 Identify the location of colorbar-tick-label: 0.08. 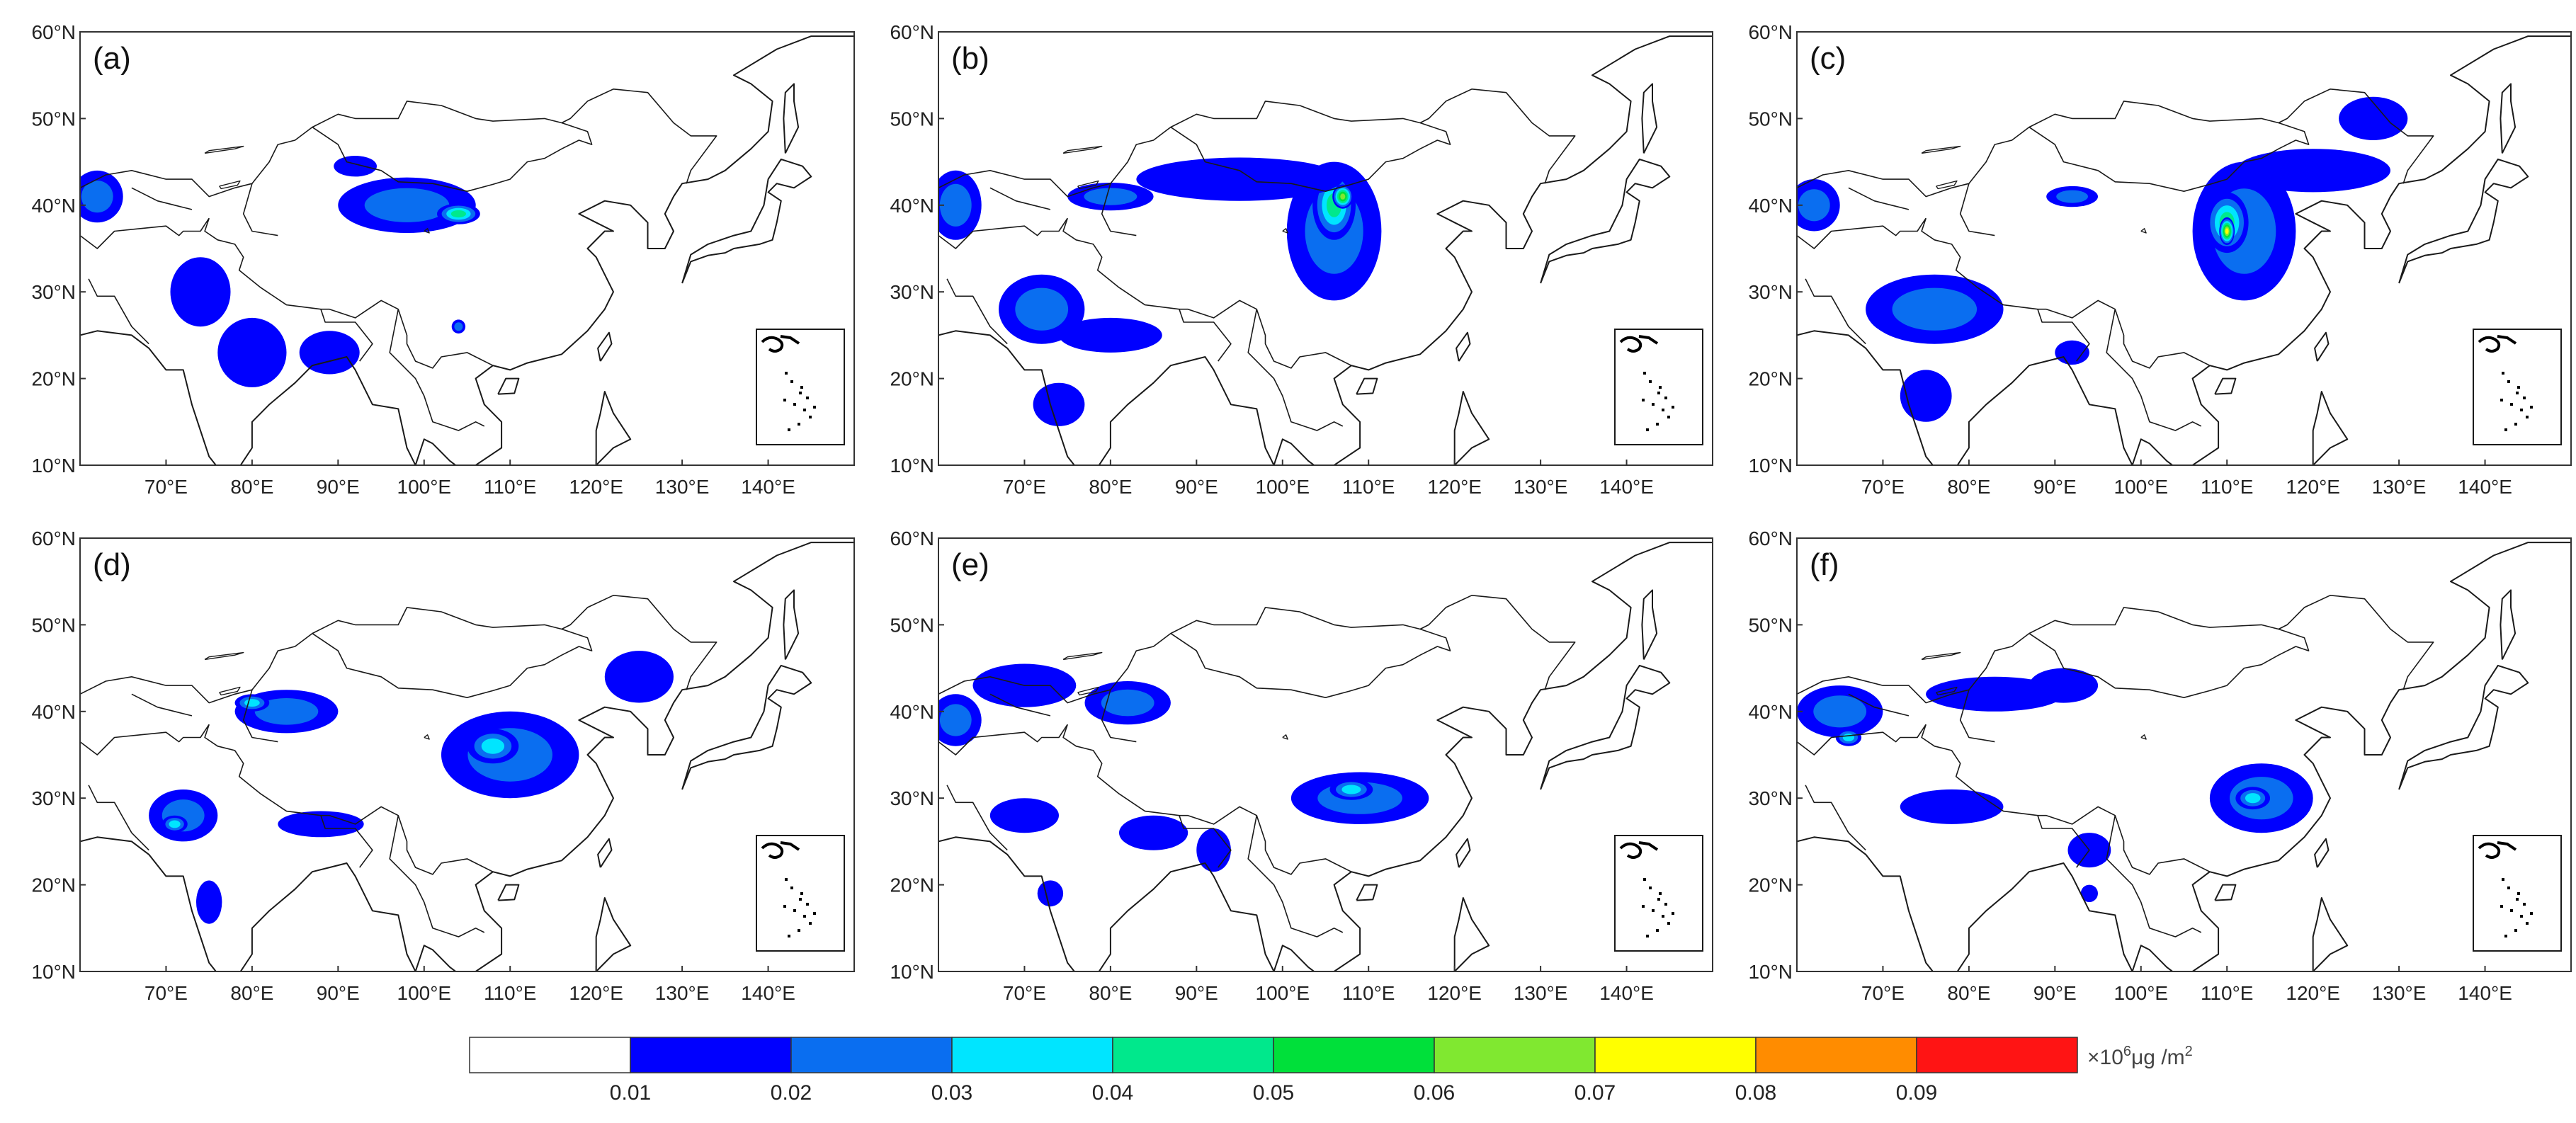
(1756, 1093).